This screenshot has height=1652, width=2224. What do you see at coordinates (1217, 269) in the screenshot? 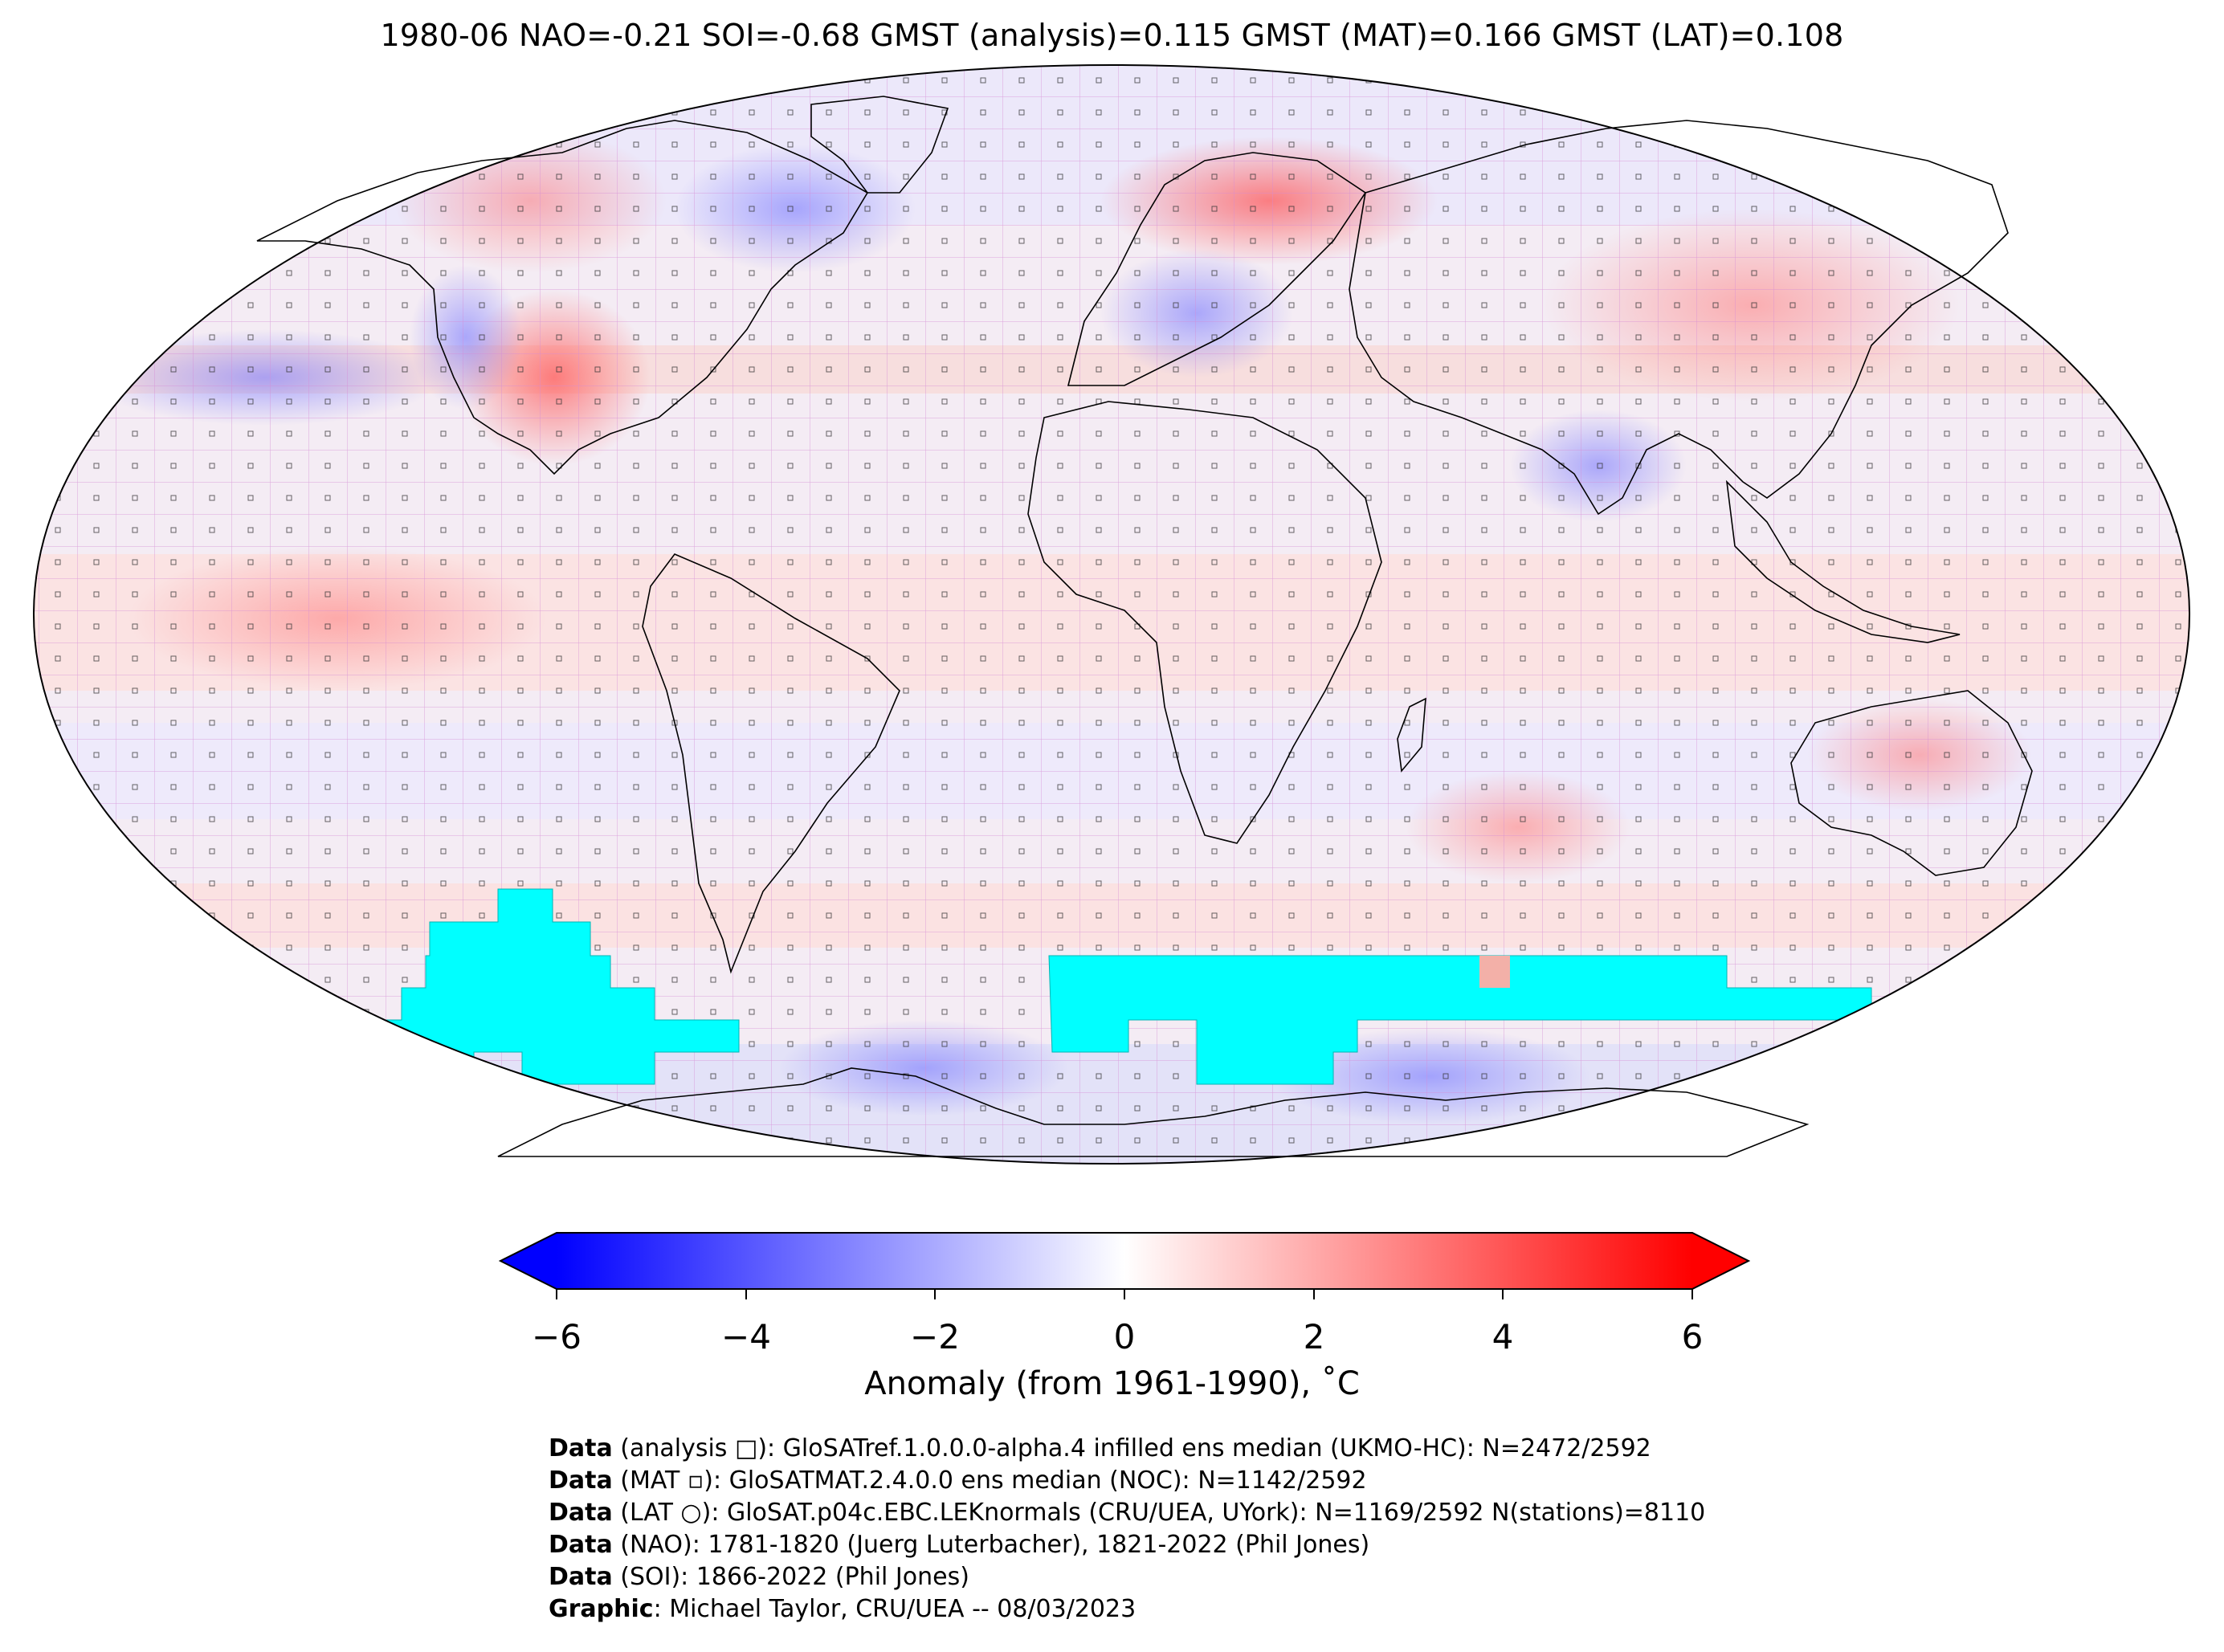
I see `europe-coastline` at bounding box center [1217, 269].